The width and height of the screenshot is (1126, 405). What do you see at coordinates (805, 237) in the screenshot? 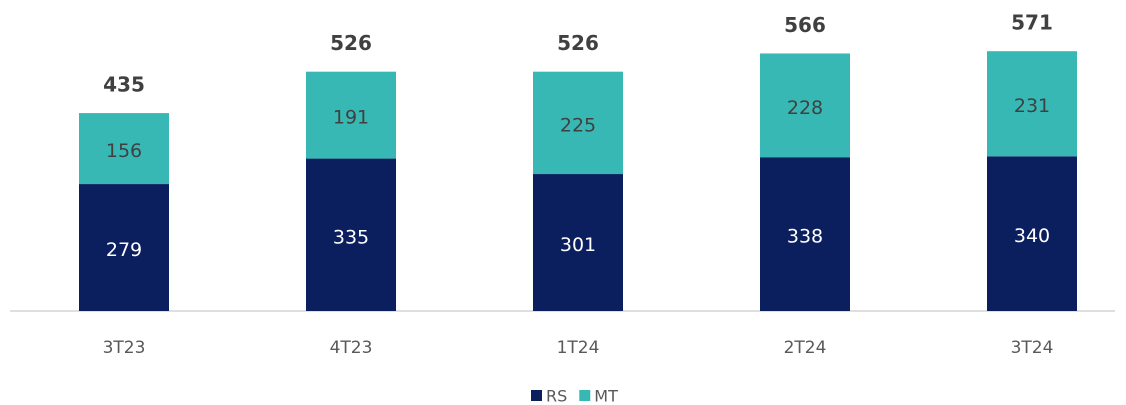
I see `data-label: 338` at bounding box center [805, 237].